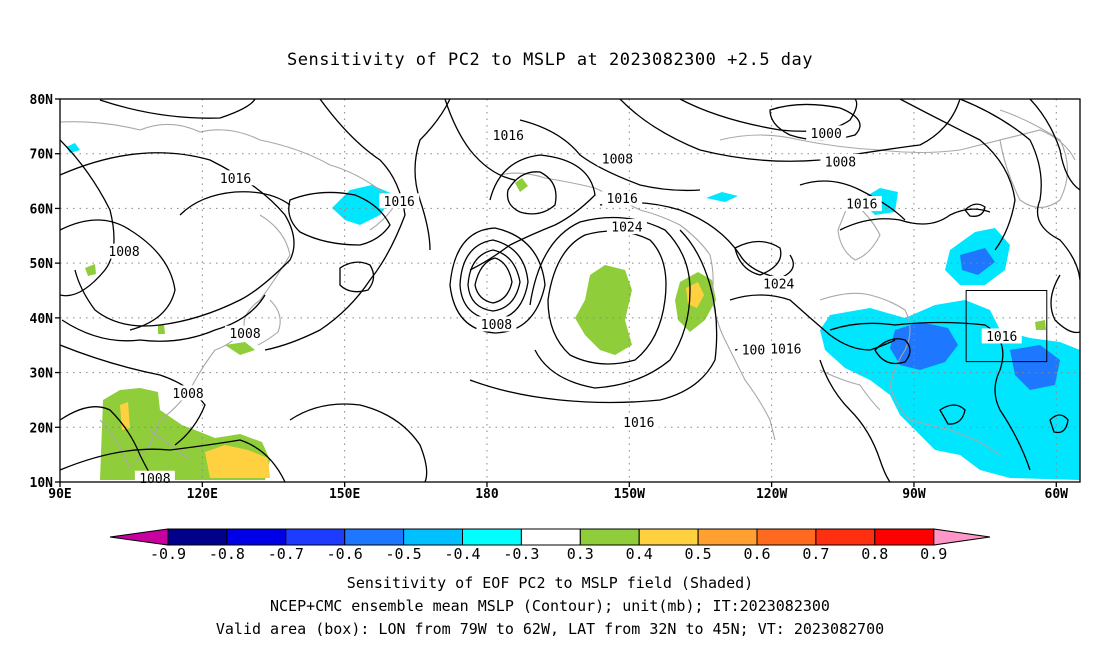 This screenshot has height=650, width=1100. Describe the element at coordinates (344, 494) in the screenshot. I see `lon-tick-label: 150E` at that location.